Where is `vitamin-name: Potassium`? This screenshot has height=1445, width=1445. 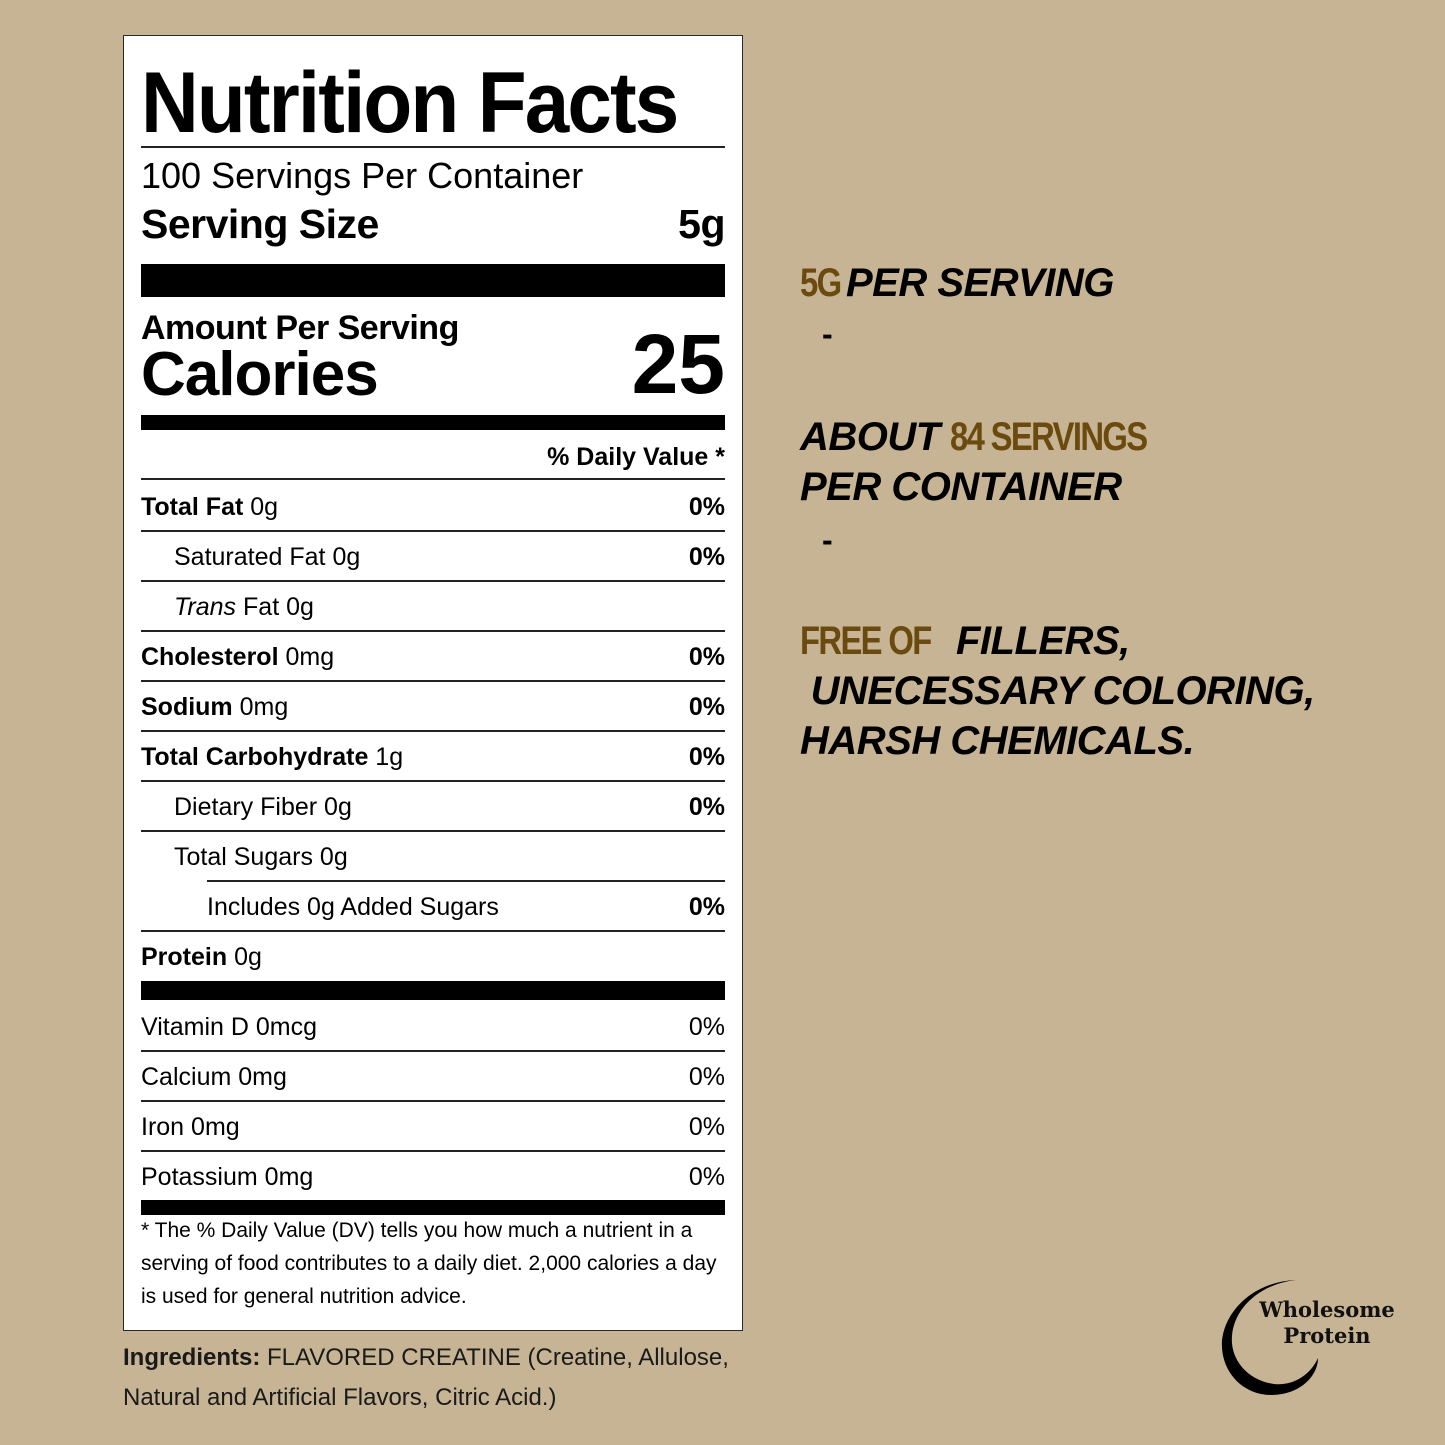
vitamin-name: Potassium is located at coordinates (199, 1177).